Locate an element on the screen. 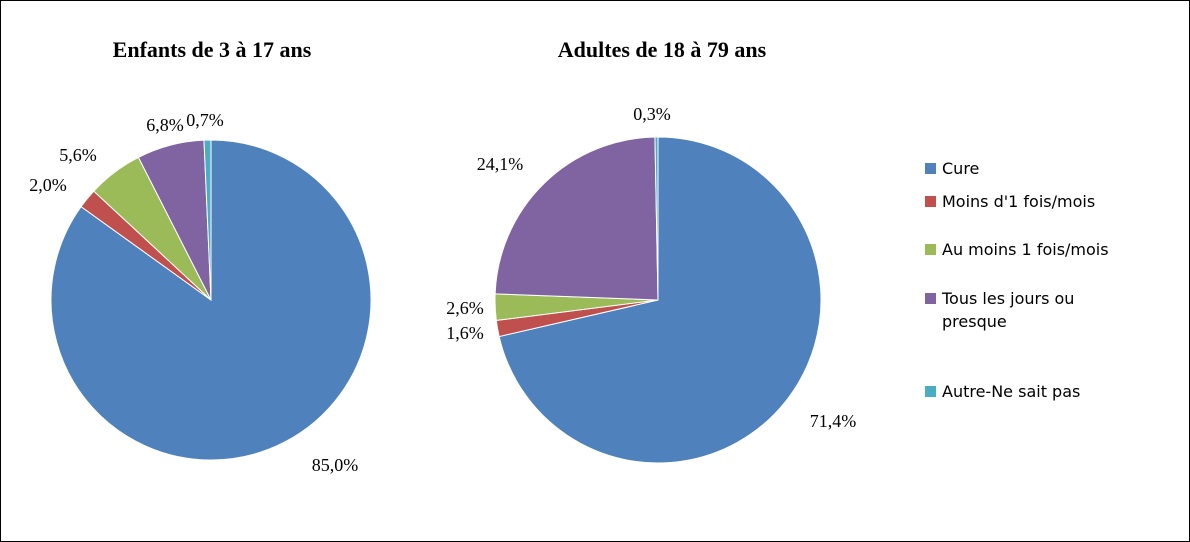 This screenshot has height=542, width=1190. legend-label: Cure is located at coordinates (961, 168).